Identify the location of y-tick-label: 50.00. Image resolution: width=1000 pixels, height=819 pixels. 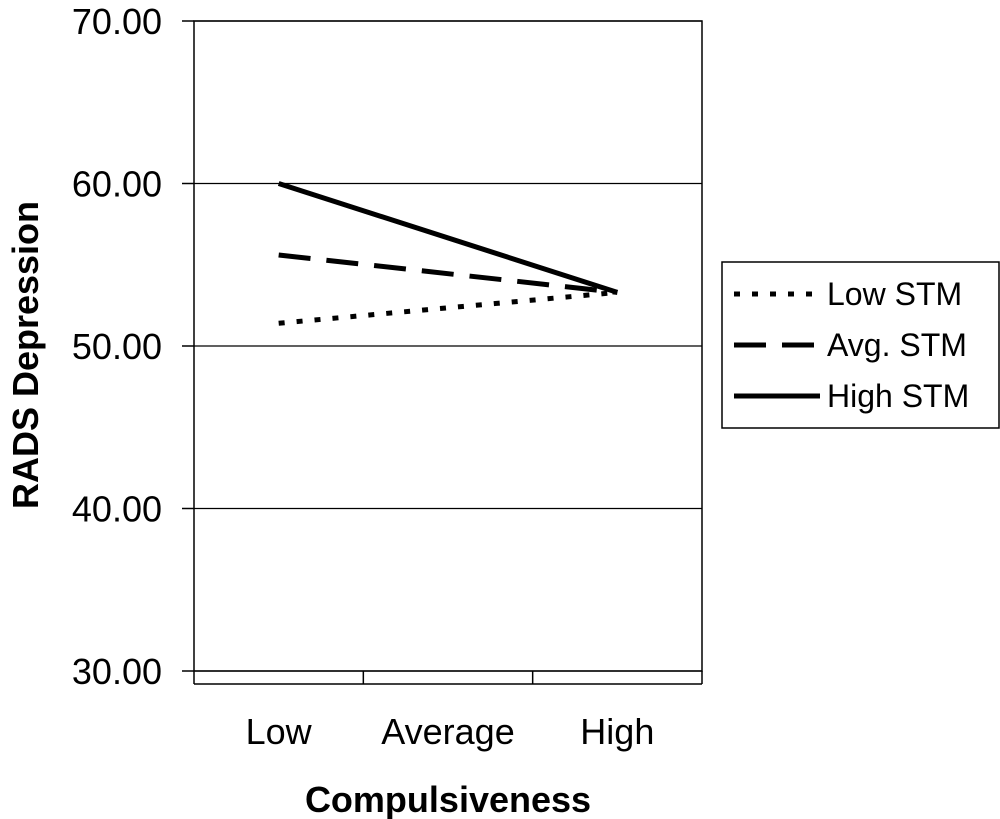
(117, 346).